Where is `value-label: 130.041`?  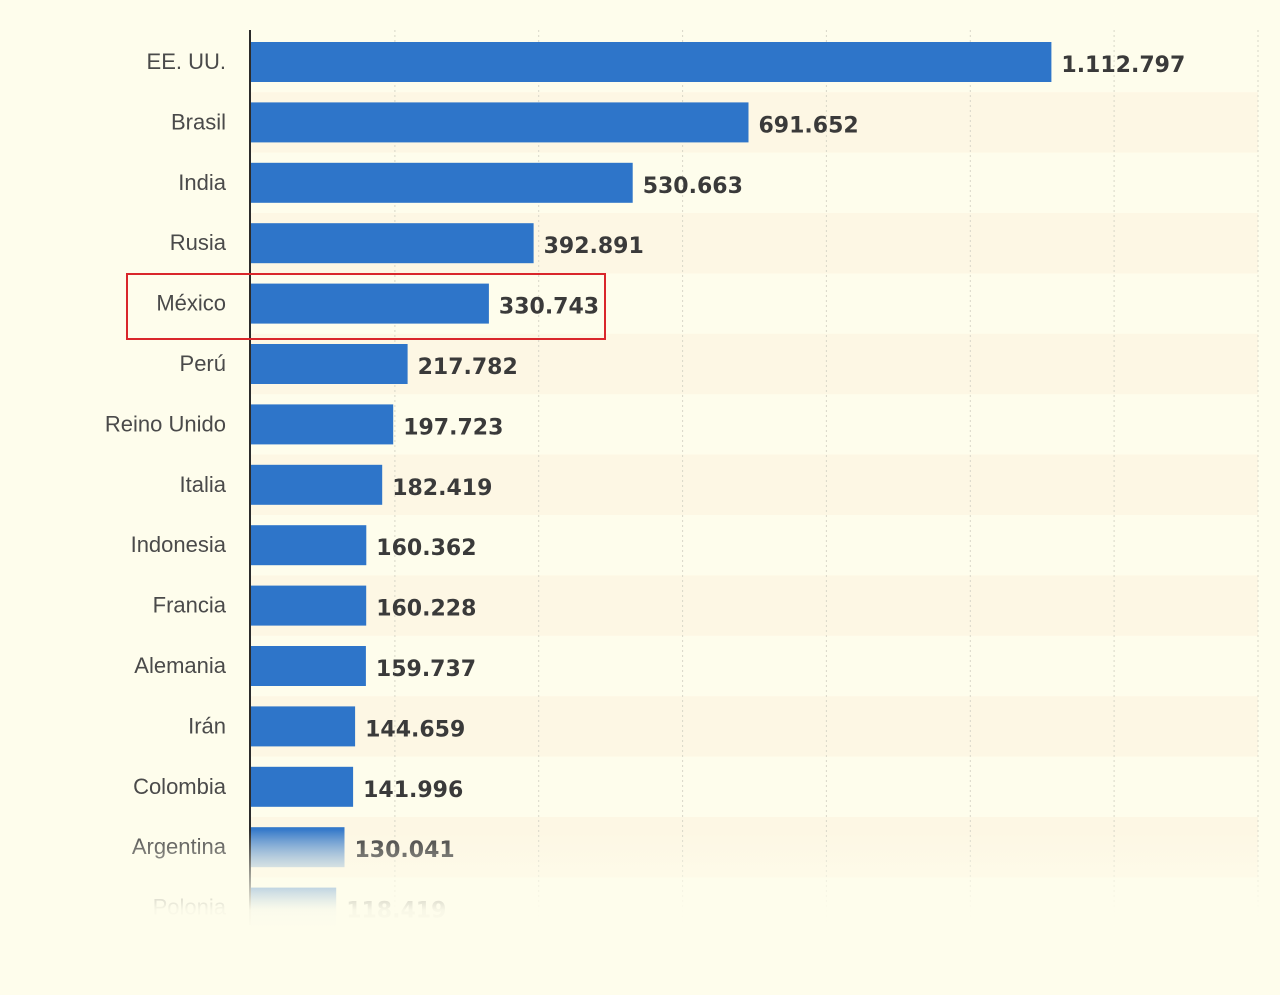
value-label: 130.041 is located at coordinates (405, 850).